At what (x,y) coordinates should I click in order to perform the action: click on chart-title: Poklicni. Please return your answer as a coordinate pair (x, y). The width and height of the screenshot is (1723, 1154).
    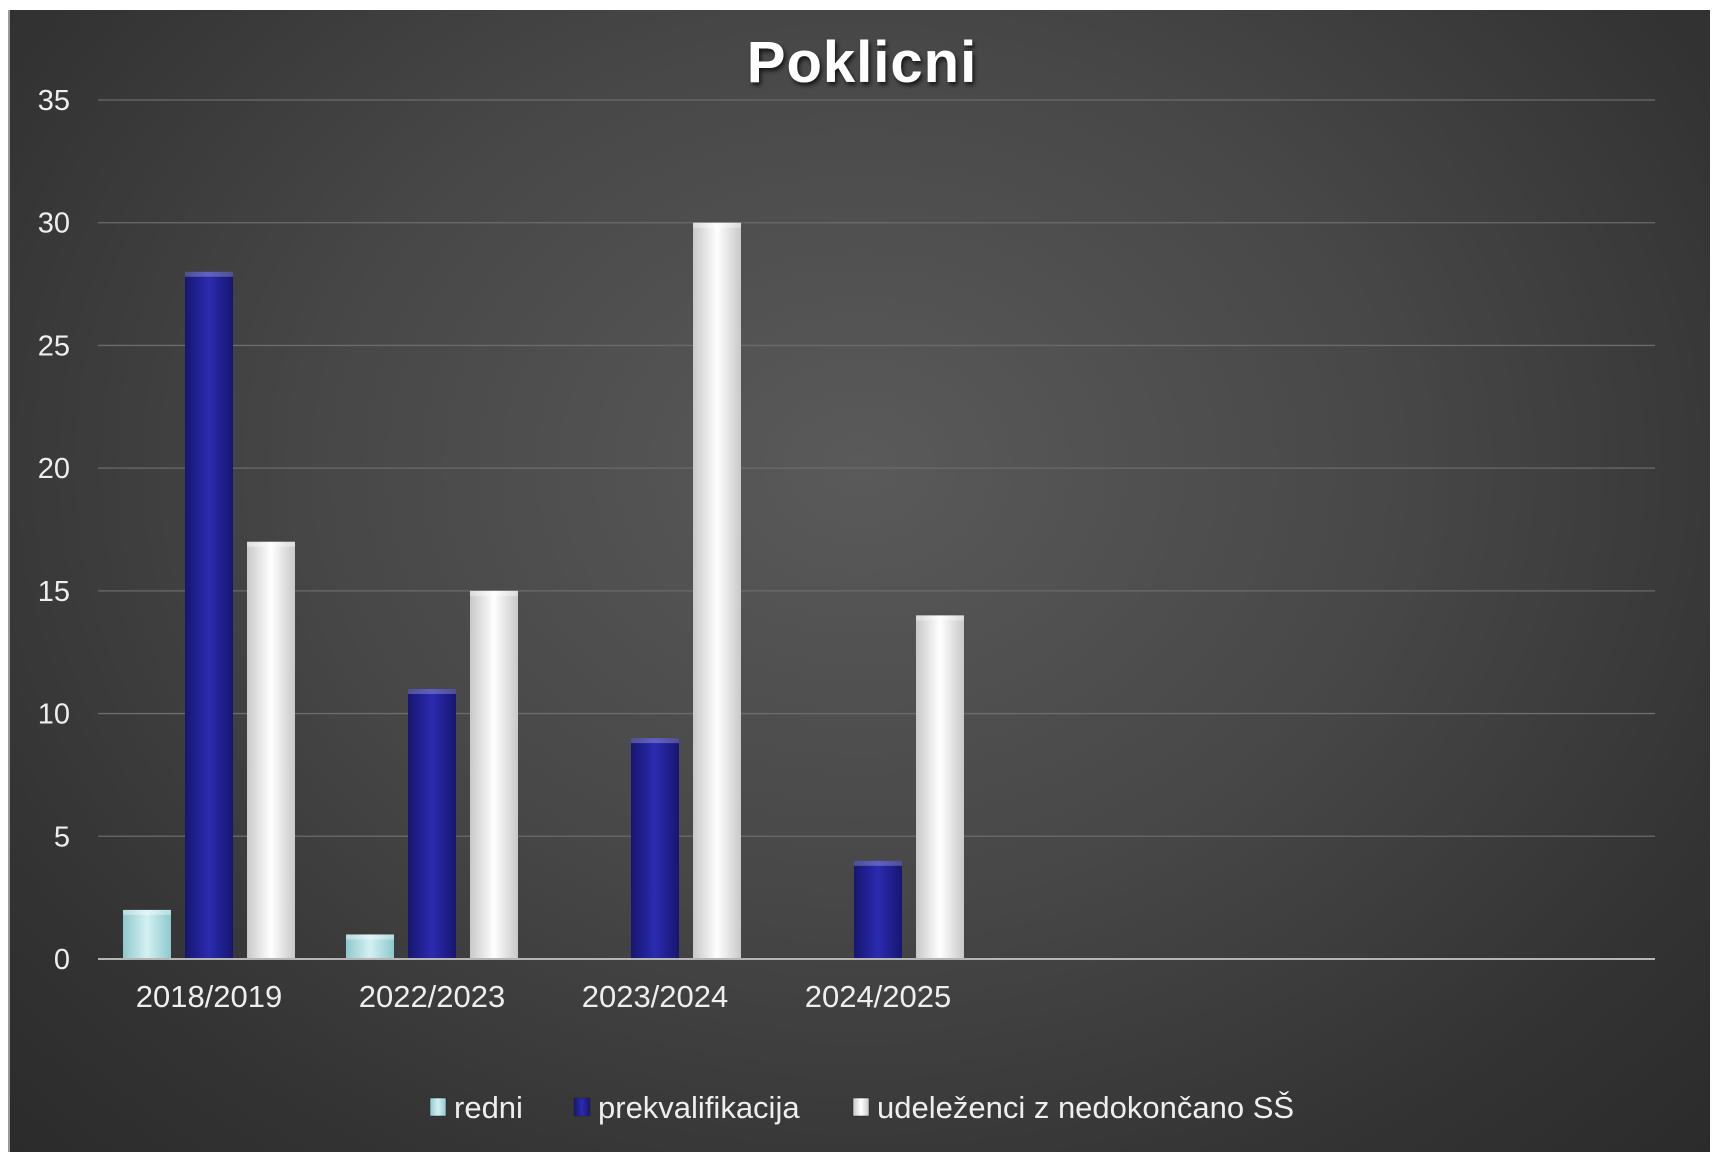
    Looking at the image, I should click on (862, 62).